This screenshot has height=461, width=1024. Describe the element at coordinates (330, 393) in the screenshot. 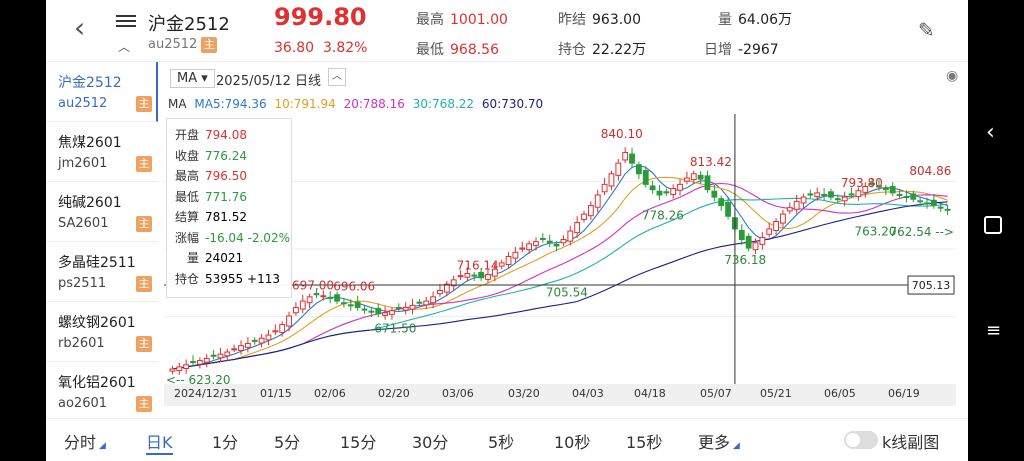

I see `x-tick-label: 02/06` at that location.